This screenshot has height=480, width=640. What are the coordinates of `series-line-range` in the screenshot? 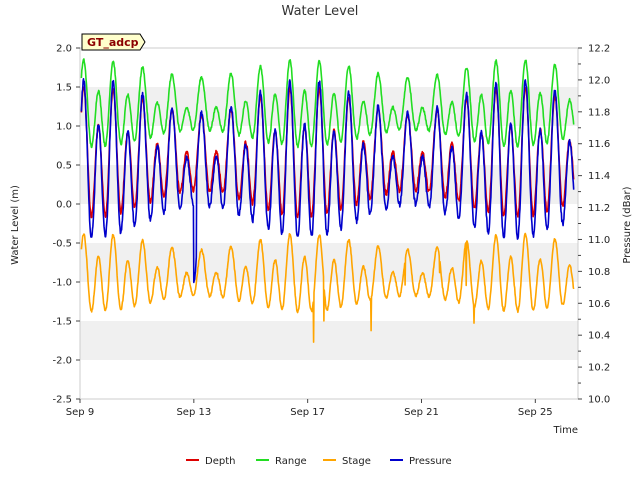 It's located at (327, 103).